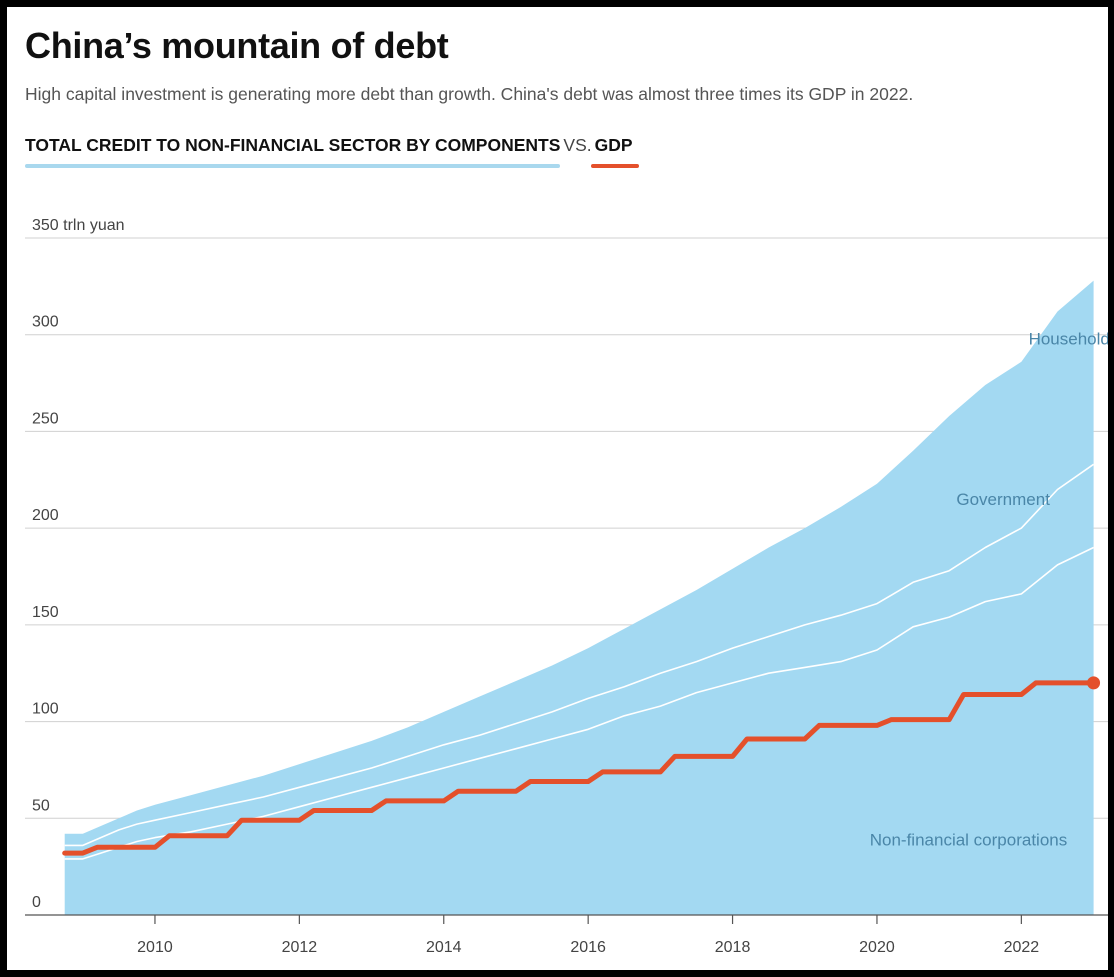  Describe the element at coordinates (877, 947) in the screenshot. I see `x-tick-label-2020: 2020` at that location.